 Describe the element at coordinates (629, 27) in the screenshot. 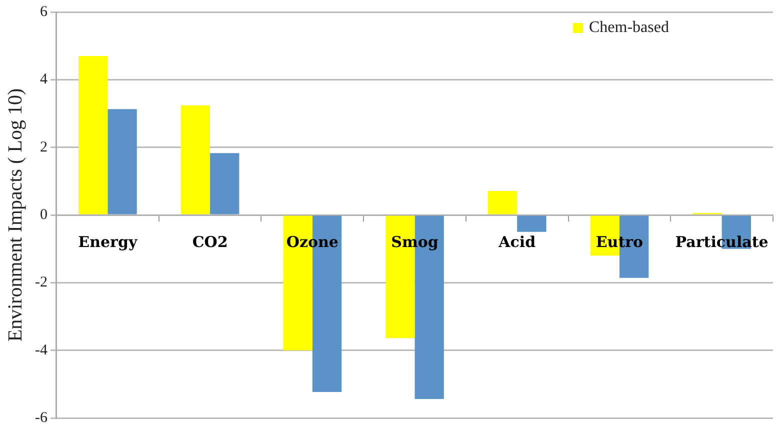

I see `legend-label: Chem-based` at that location.